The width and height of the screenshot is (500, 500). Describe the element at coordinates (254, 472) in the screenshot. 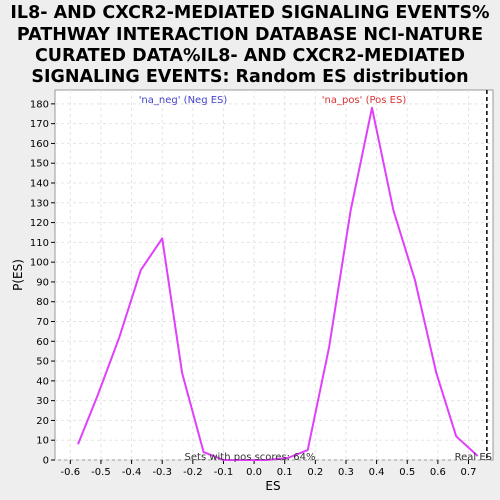

I see `x-tick-label: 0.0` at that location.